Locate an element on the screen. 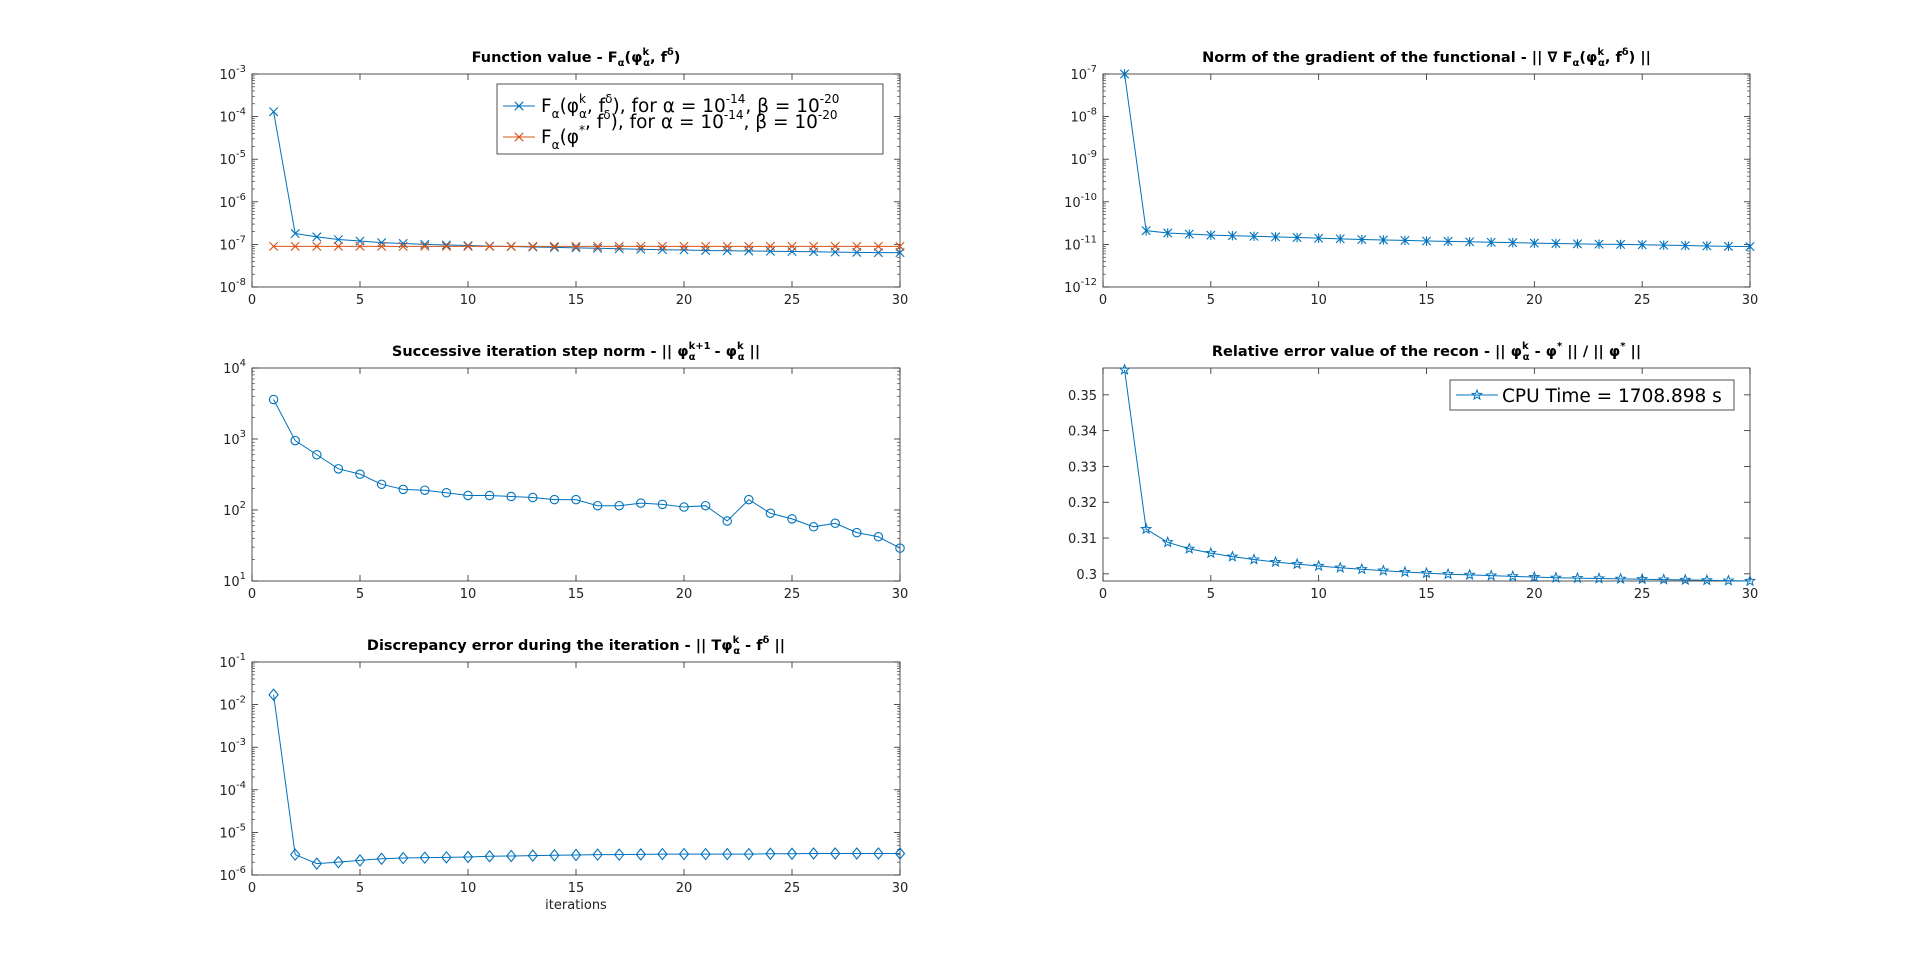 This screenshot has height=976, width=1920. legend-text: F is located at coordinates (546, 137).